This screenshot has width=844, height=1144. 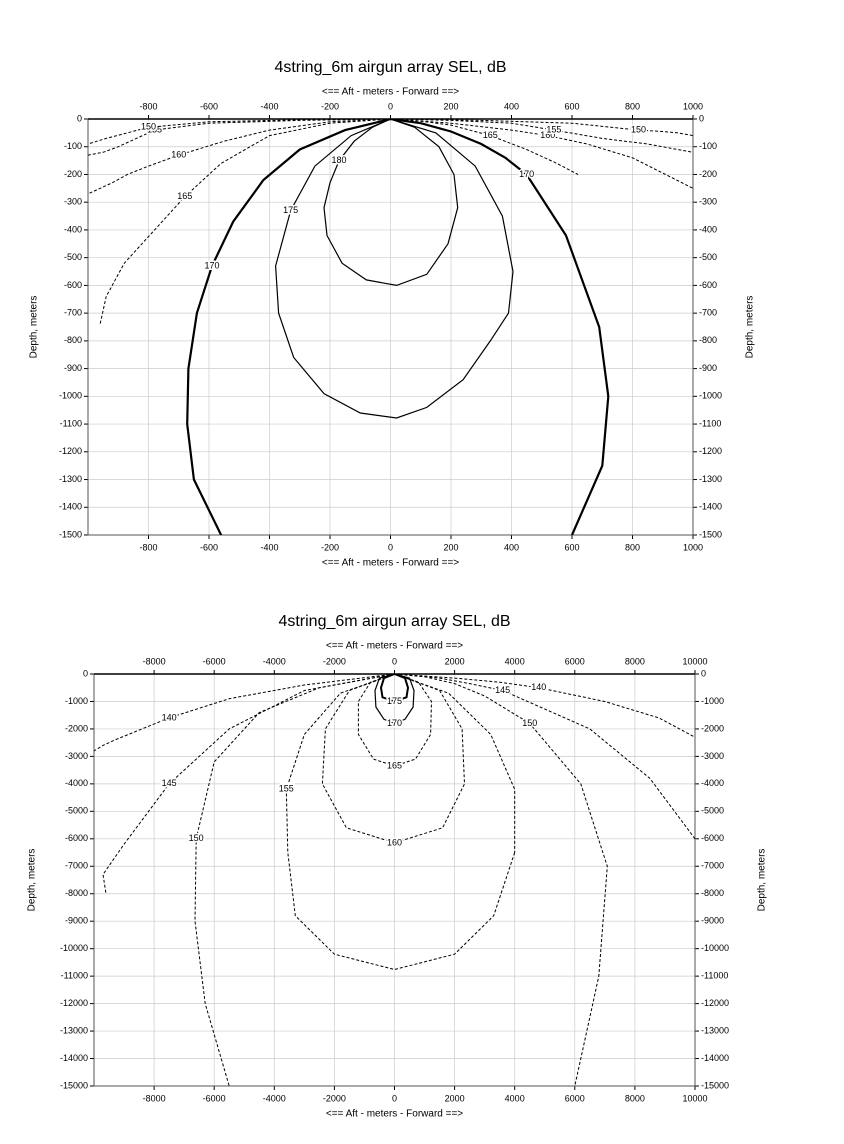 What do you see at coordinates (73, 174) in the screenshot?
I see `y-tick-label: -200` at bounding box center [73, 174].